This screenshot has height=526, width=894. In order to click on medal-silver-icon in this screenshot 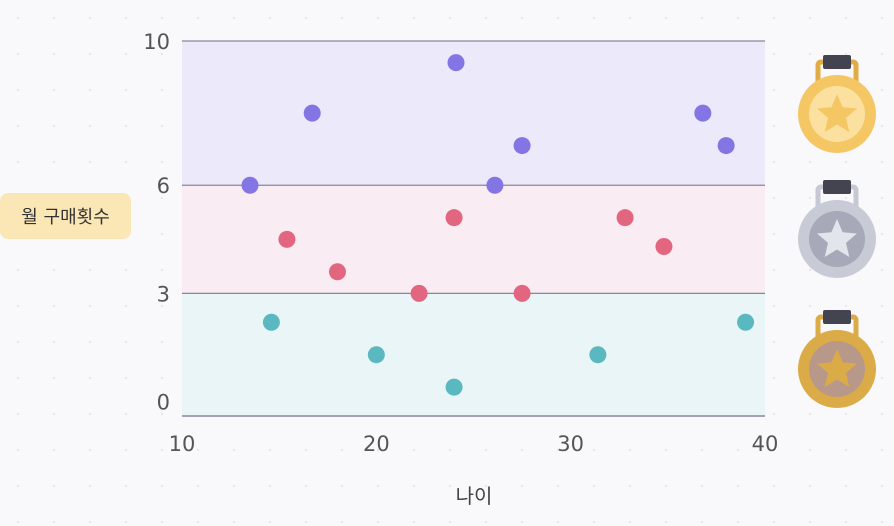, I will do `click(837, 229)`.